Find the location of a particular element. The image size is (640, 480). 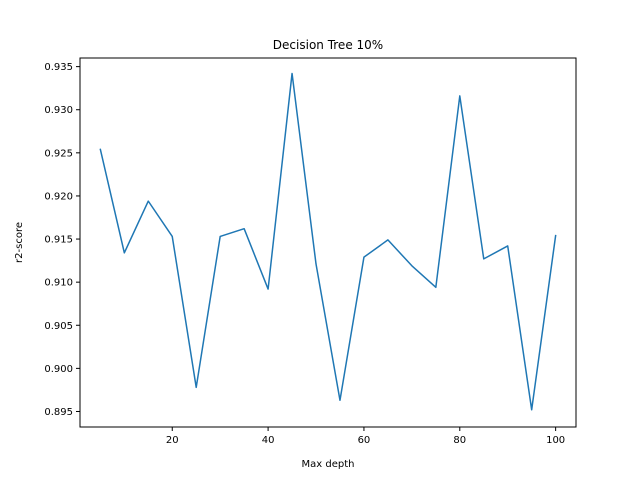

x-tick-label: 60 is located at coordinates (364, 440).